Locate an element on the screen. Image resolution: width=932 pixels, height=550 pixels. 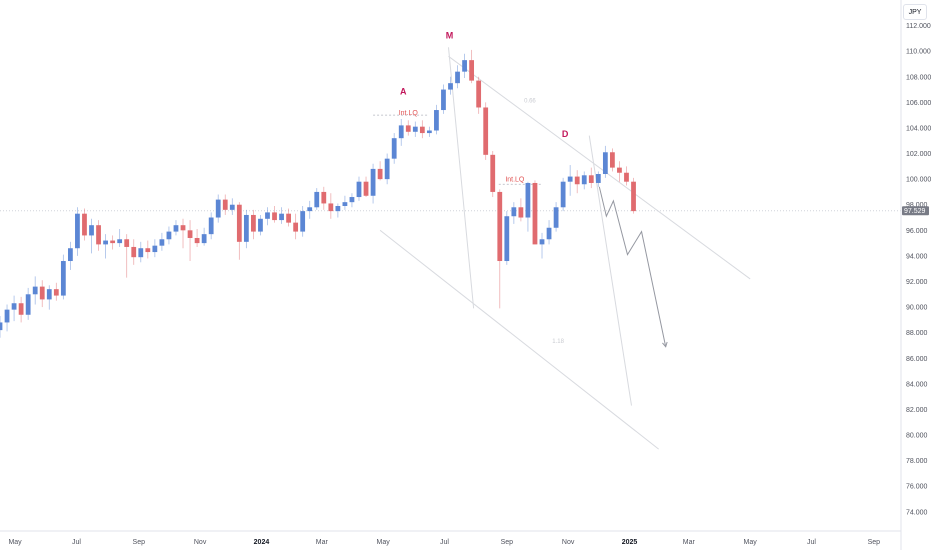
y-tick-label: 102.000 is located at coordinates (918, 154).